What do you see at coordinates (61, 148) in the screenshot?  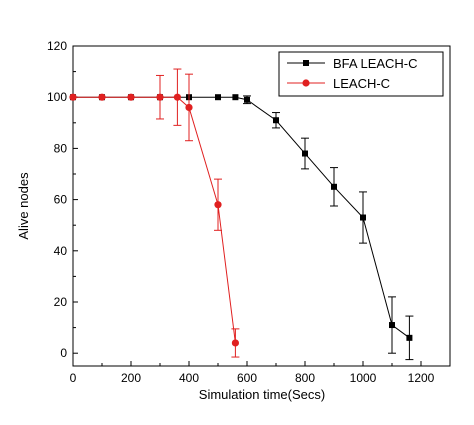 I see `y-tick-label: 80` at bounding box center [61, 148].